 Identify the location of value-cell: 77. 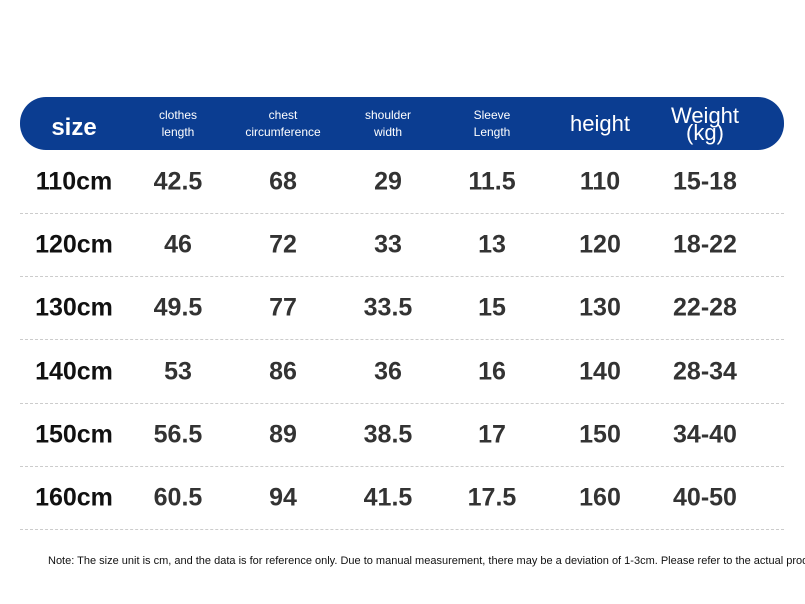
(283, 307).